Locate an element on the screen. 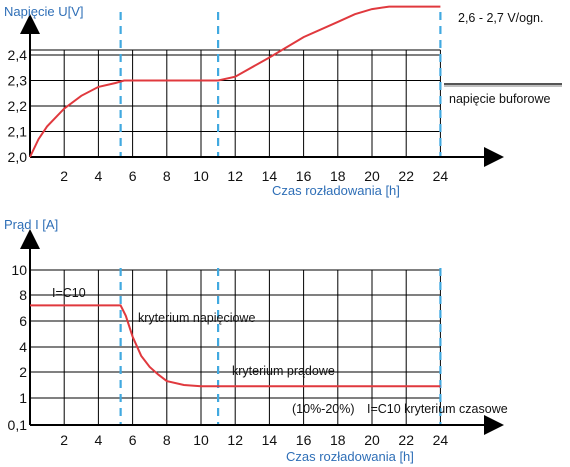 The image size is (570, 467). current-x-tick-label: 12 is located at coordinates (235, 440).